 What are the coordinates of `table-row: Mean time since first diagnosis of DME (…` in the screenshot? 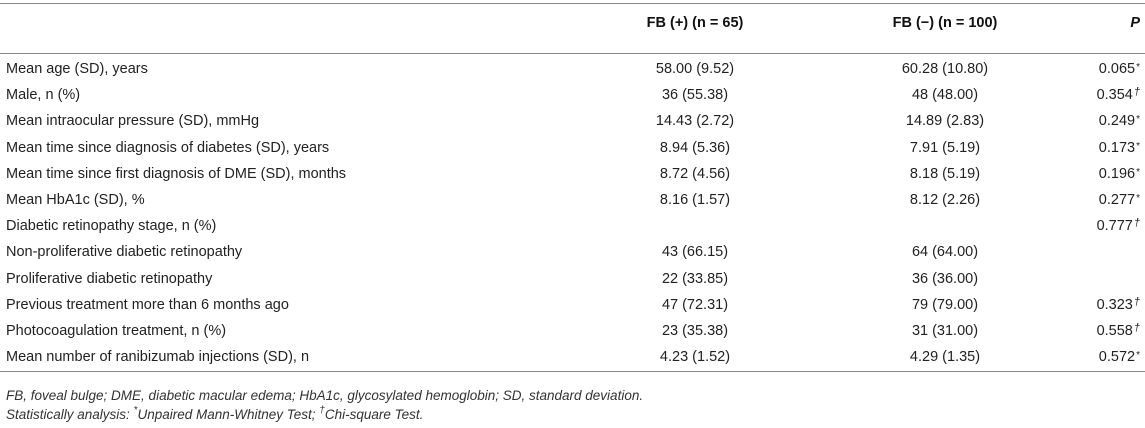 It's located at (572, 174).